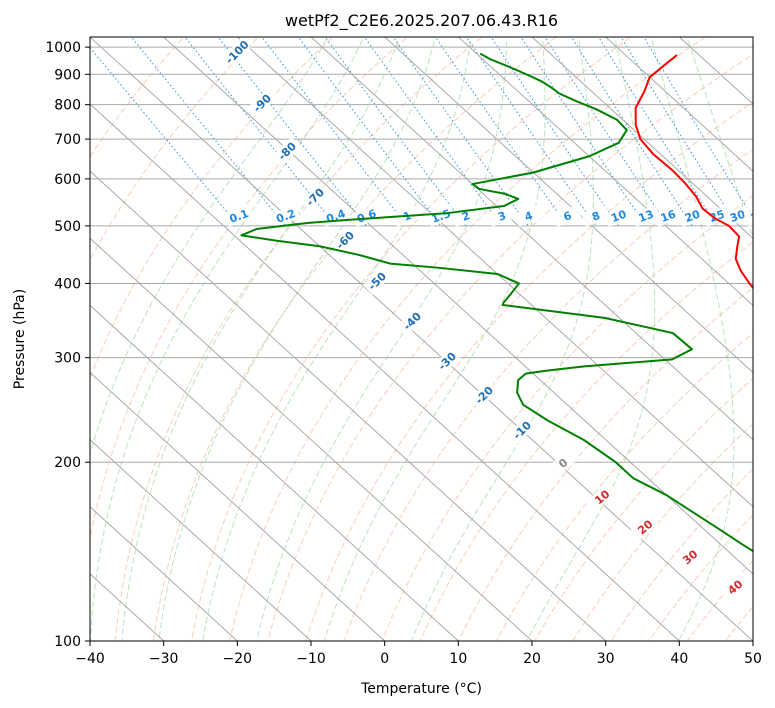  What do you see at coordinates (668, 217) in the screenshot?
I see `mixing-ratio-label: 16` at bounding box center [668, 217].